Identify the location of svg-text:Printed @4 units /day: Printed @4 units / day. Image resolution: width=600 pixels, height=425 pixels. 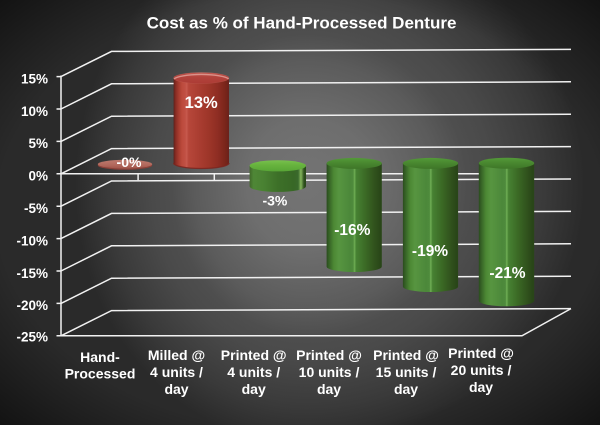
(254, 372).